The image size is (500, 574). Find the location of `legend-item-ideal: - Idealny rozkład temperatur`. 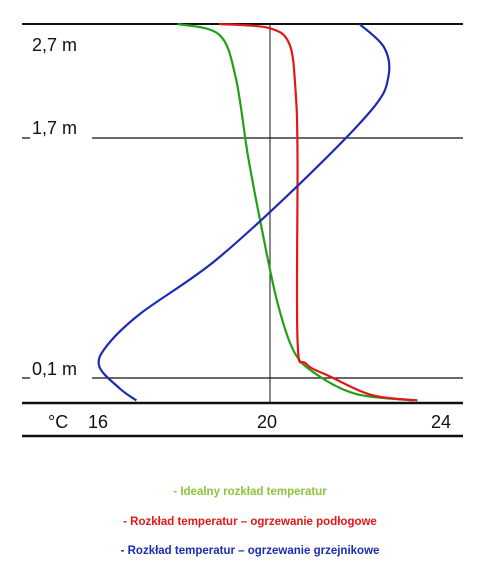

legend-item-ideal: - Idealny rozkład temperatur is located at coordinates (250, 492).